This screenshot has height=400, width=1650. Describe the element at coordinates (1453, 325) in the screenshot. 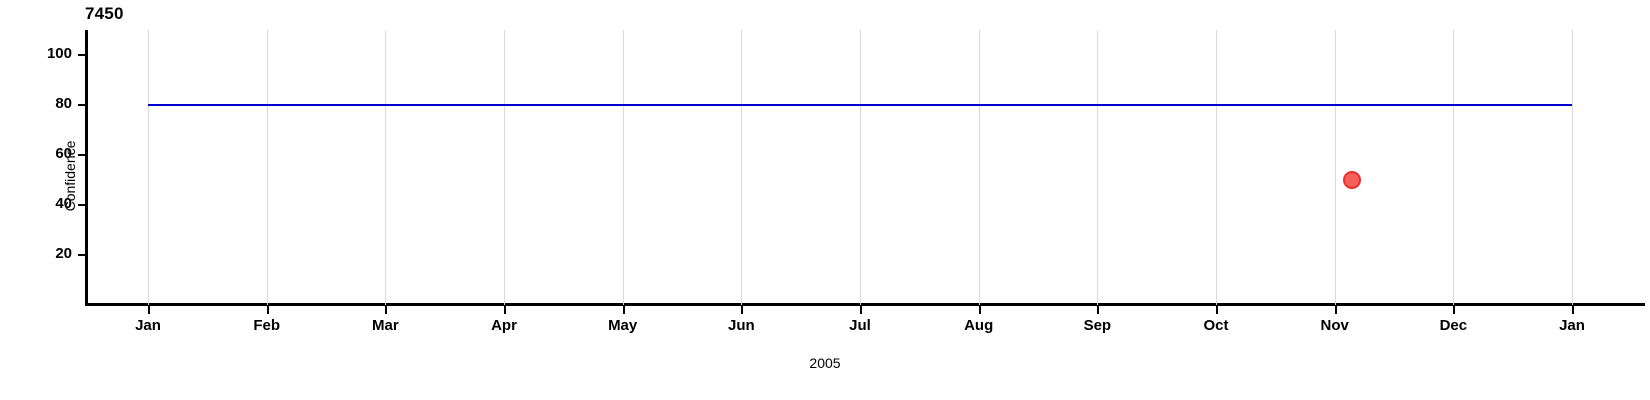

I see `x-axis-tick-label: Dec` at that location.